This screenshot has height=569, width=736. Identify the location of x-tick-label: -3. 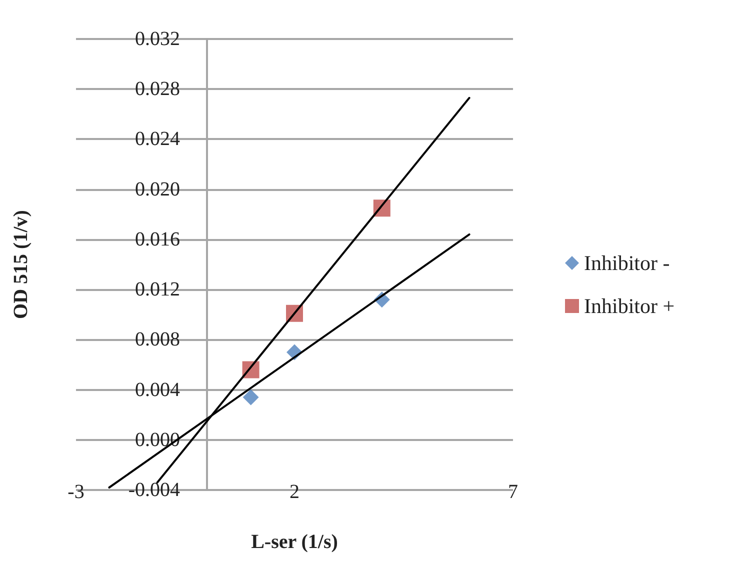
(76, 492).